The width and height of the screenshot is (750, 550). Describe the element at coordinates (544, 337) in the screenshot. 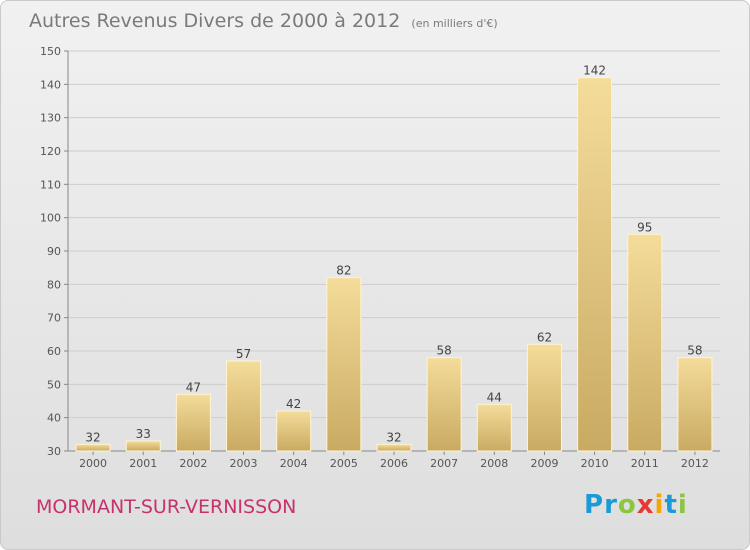

I see `bar-value-label: 62` at that location.